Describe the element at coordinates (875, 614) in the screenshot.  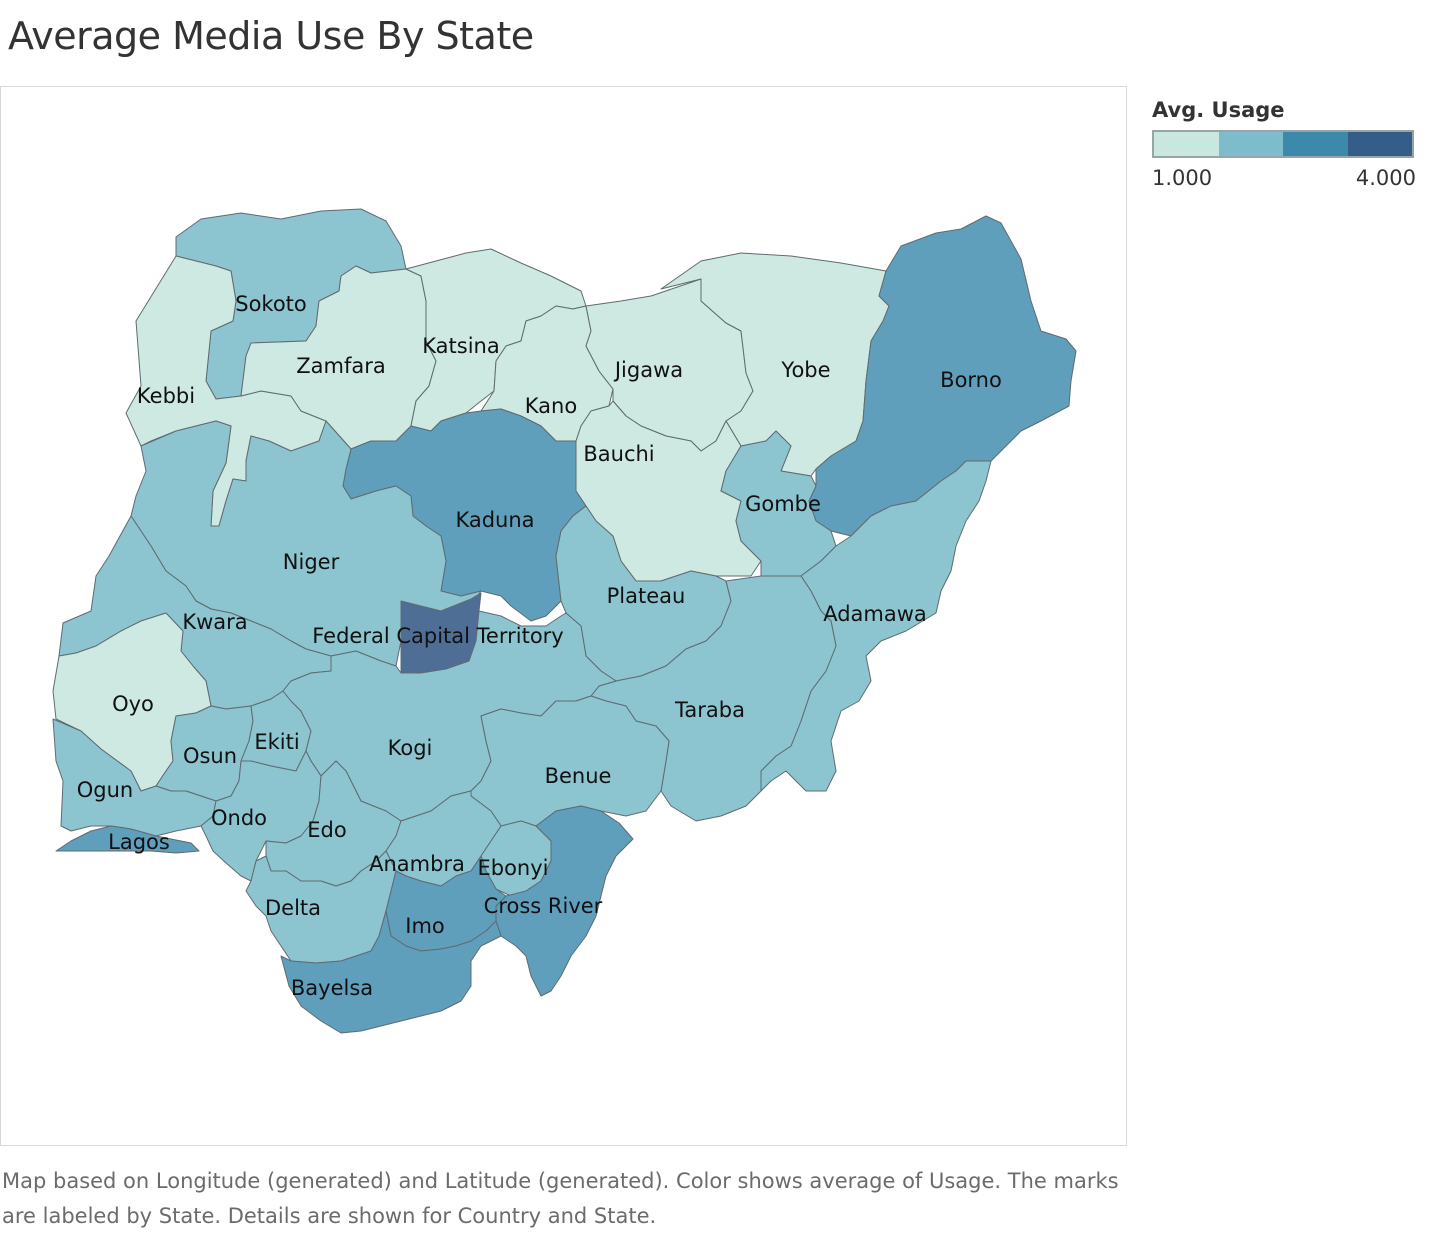
I see `state-label-adamawa: Adamawa` at that location.